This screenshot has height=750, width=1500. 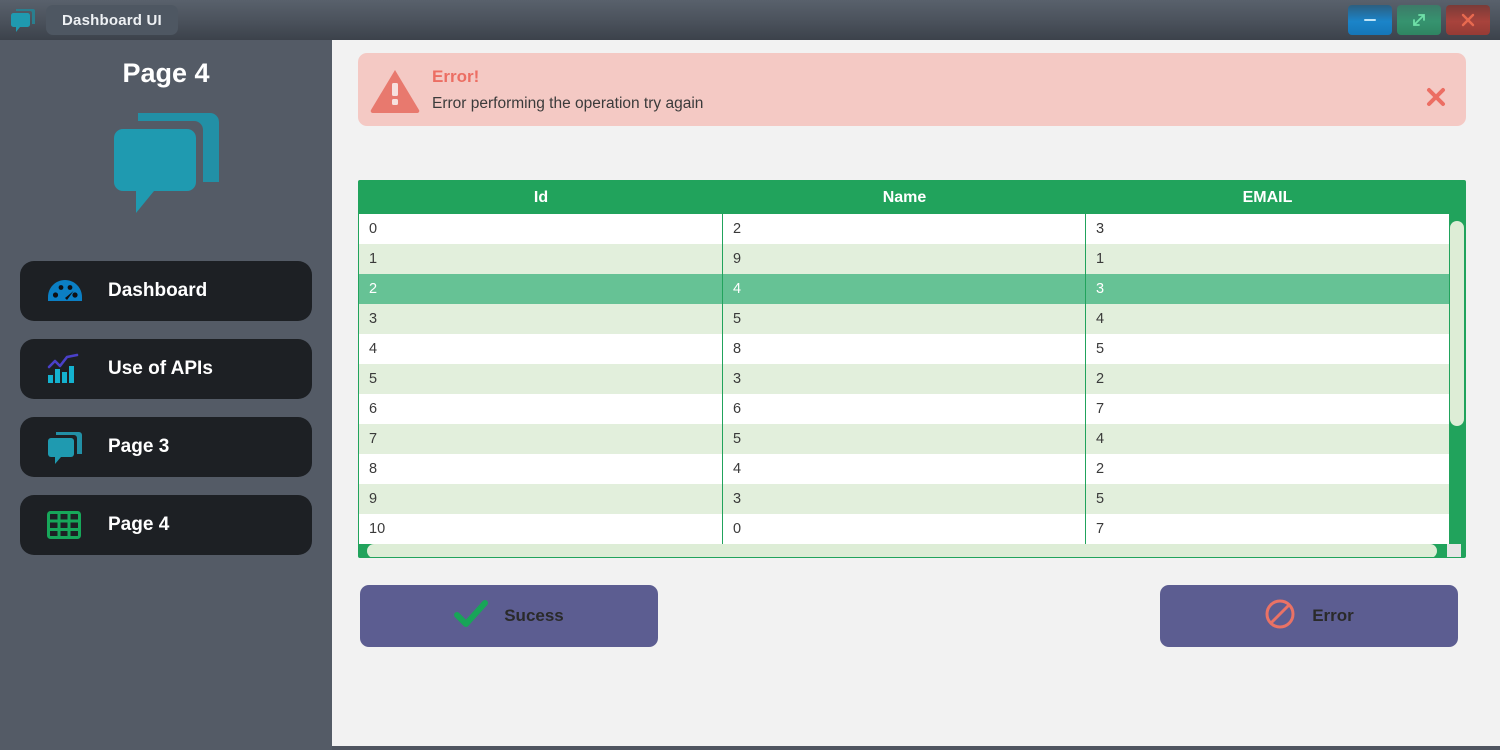 I want to click on warning-triangle-icon, so click(x=395, y=90).